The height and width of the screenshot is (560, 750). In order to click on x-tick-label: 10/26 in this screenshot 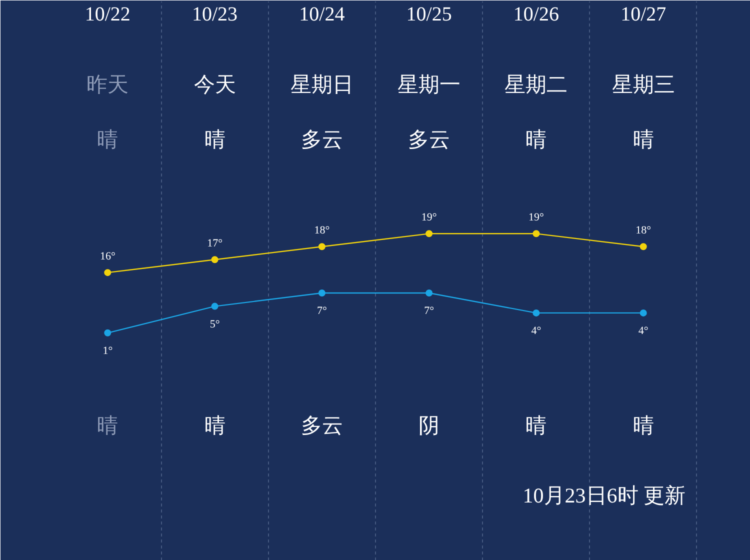, I will do `click(536, 15)`.